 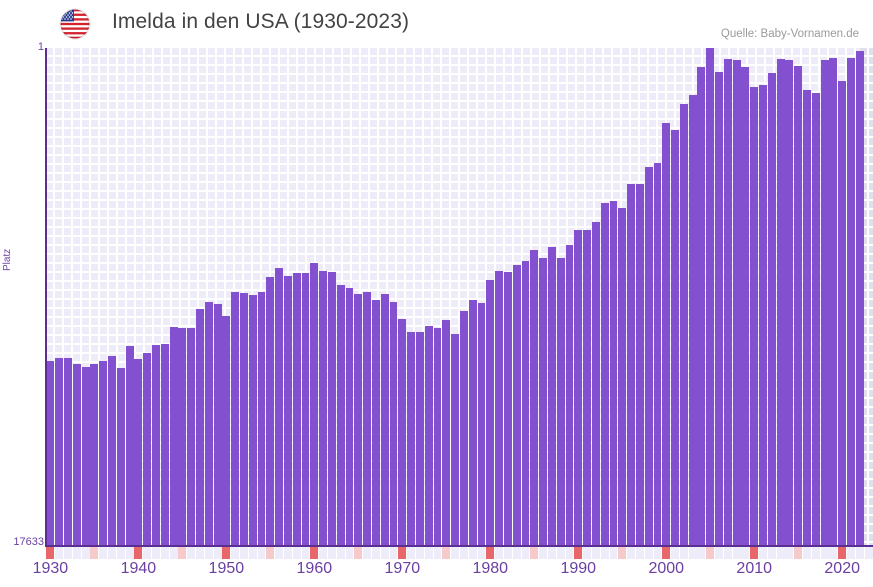 What do you see at coordinates (622, 553) in the screenshot?
I see `x-tick-half` at bounding box center [622, 553].